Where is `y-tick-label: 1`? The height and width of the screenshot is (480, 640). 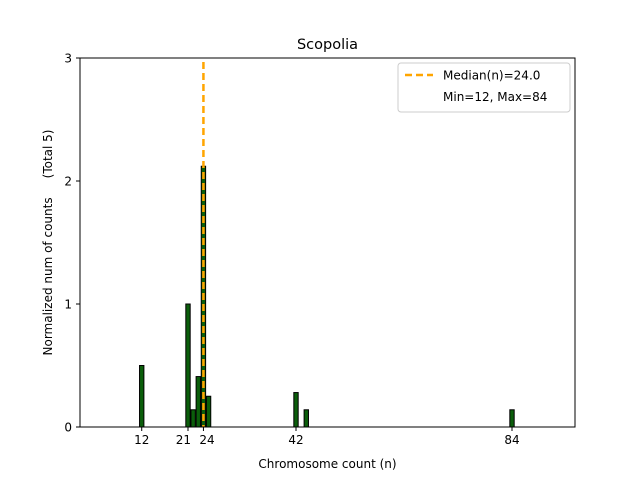
y-tick-label: 1 is located at coordinates (68, 305).